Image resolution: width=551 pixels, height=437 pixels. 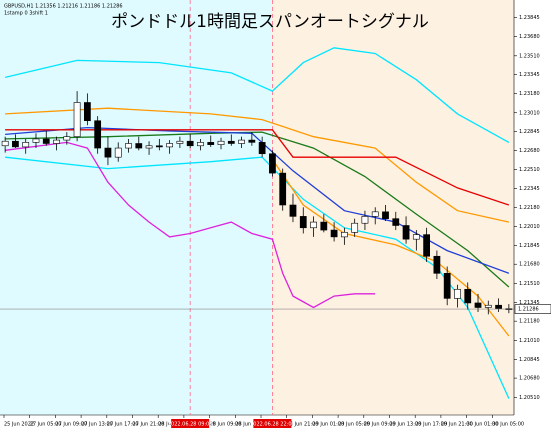 I want to click on last-price-label: 1.21286, so click(x=528, y=310).